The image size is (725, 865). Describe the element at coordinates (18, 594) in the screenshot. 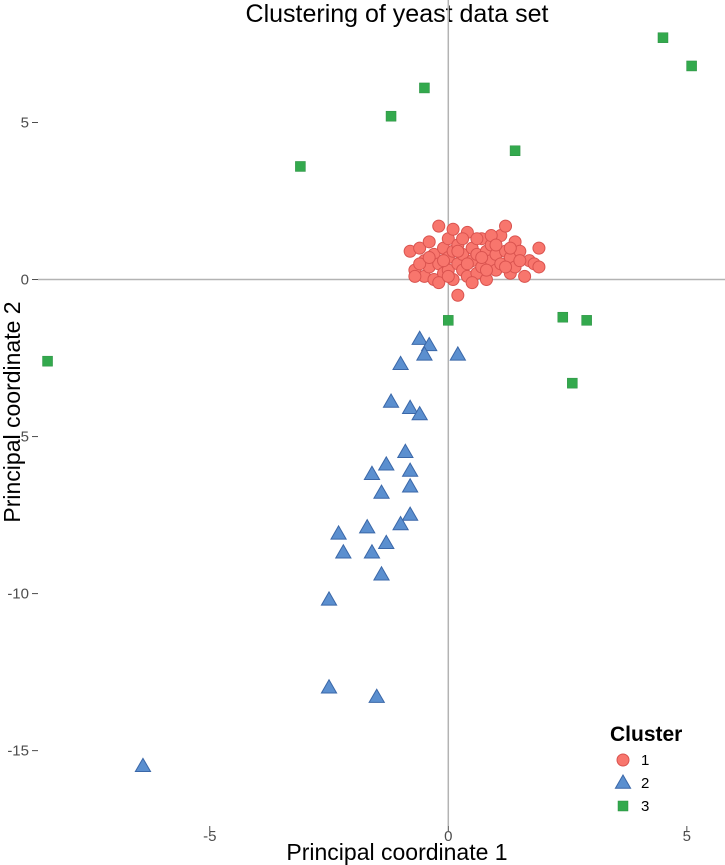

I see `y-tick-label: -10` at that location.